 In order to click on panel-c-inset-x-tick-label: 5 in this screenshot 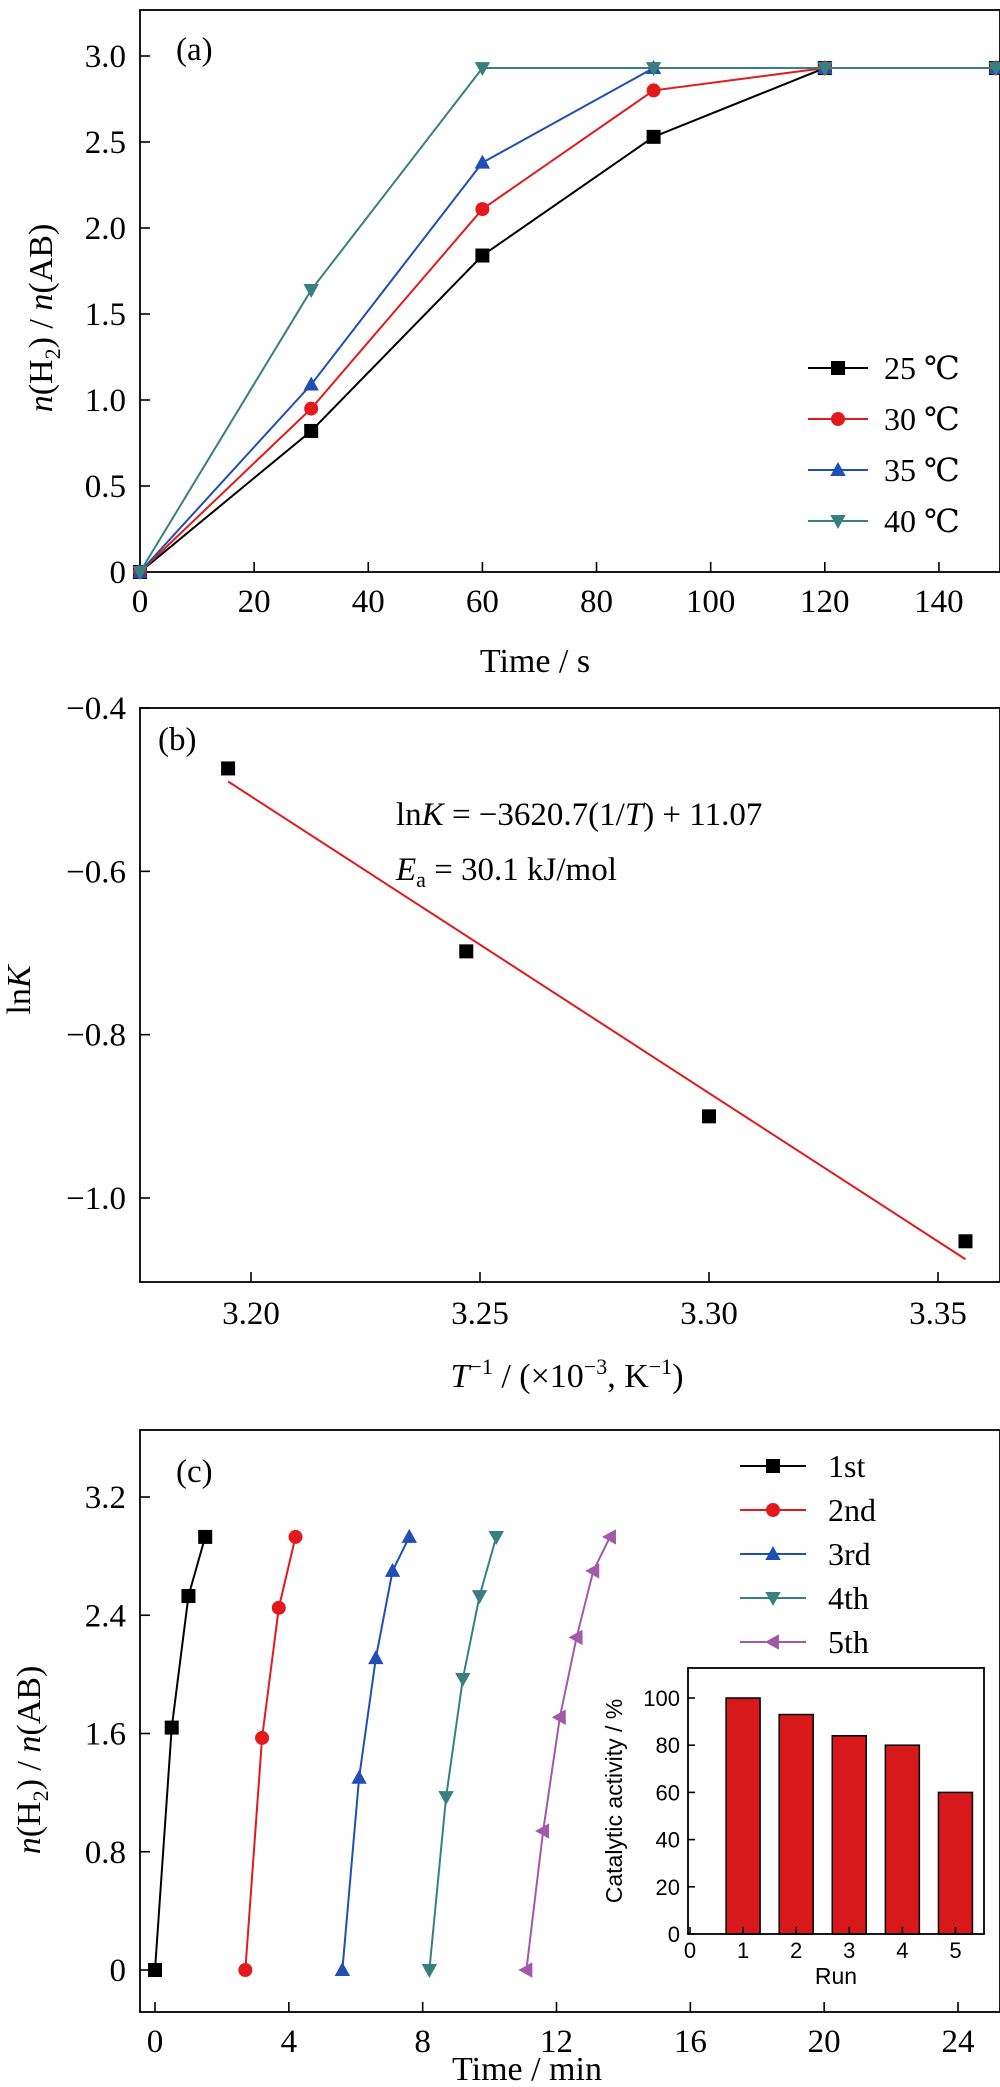, I will do `click(955, 1950)`.